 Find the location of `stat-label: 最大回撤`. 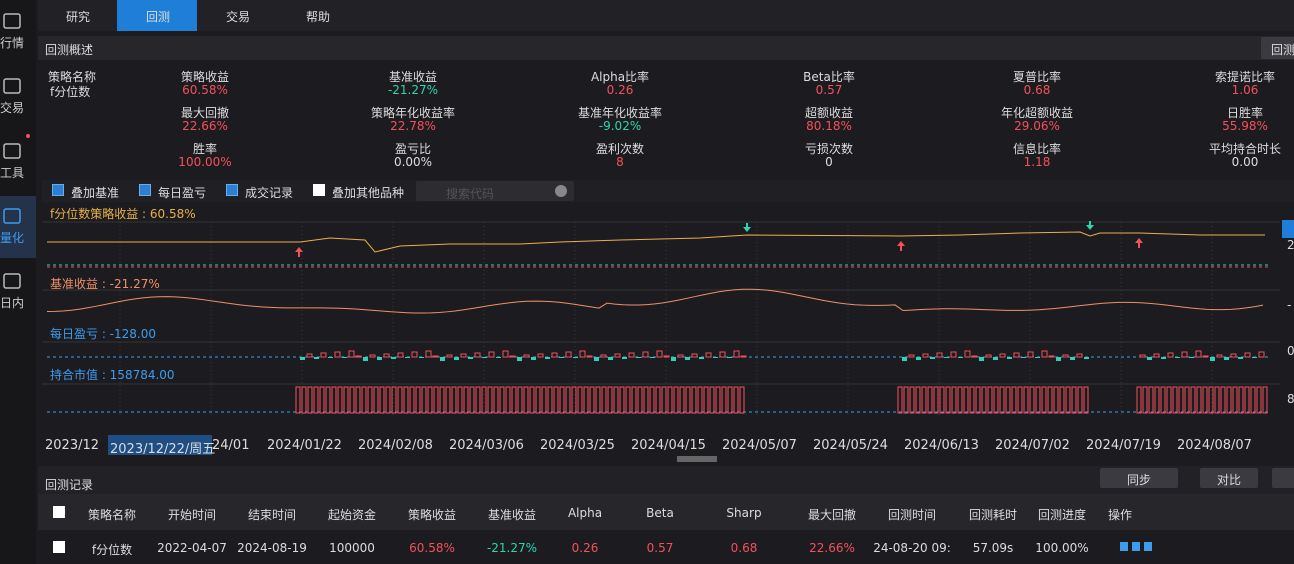

stat-label: 最大回撤 is located at coordinates (205, 113).